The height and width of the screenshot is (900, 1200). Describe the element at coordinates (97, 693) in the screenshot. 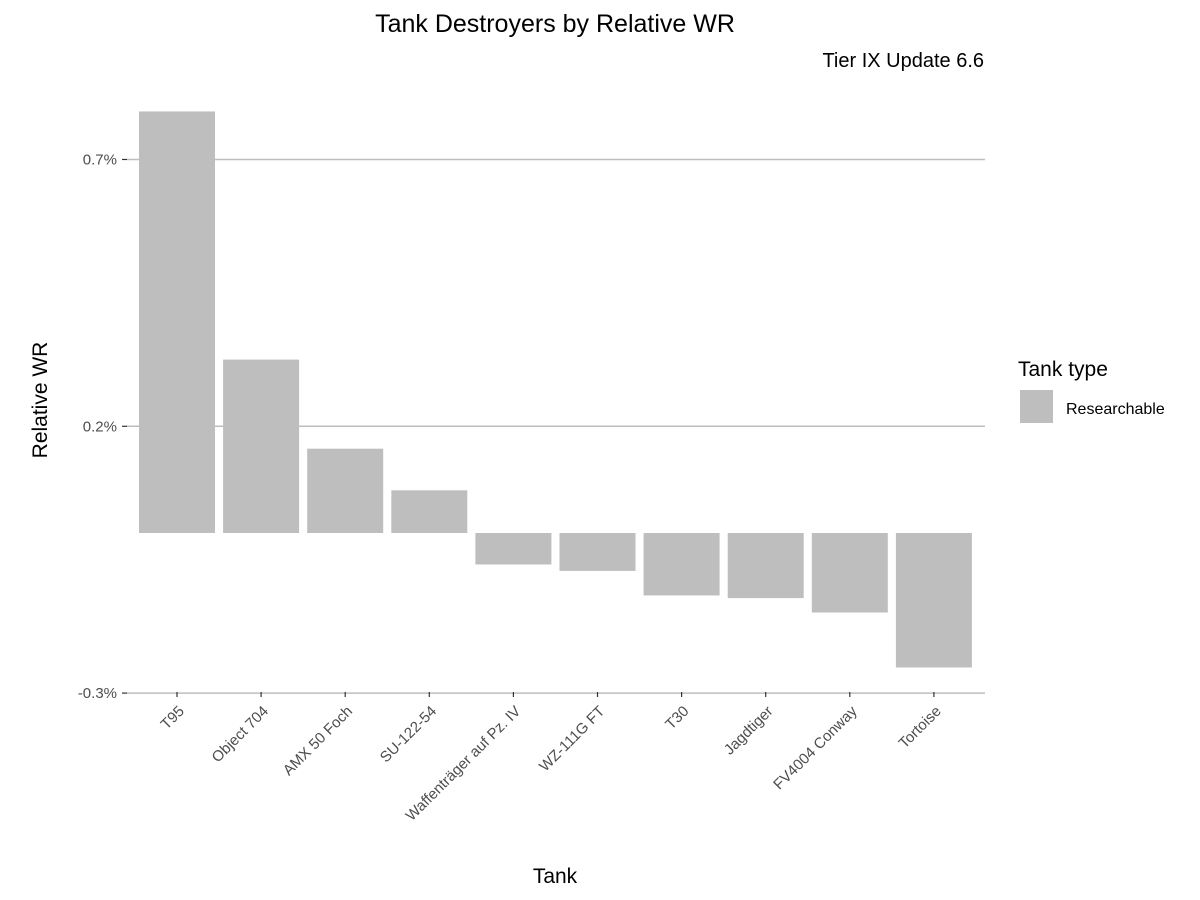

I see `y-tick-label: -0.3%` at that location.